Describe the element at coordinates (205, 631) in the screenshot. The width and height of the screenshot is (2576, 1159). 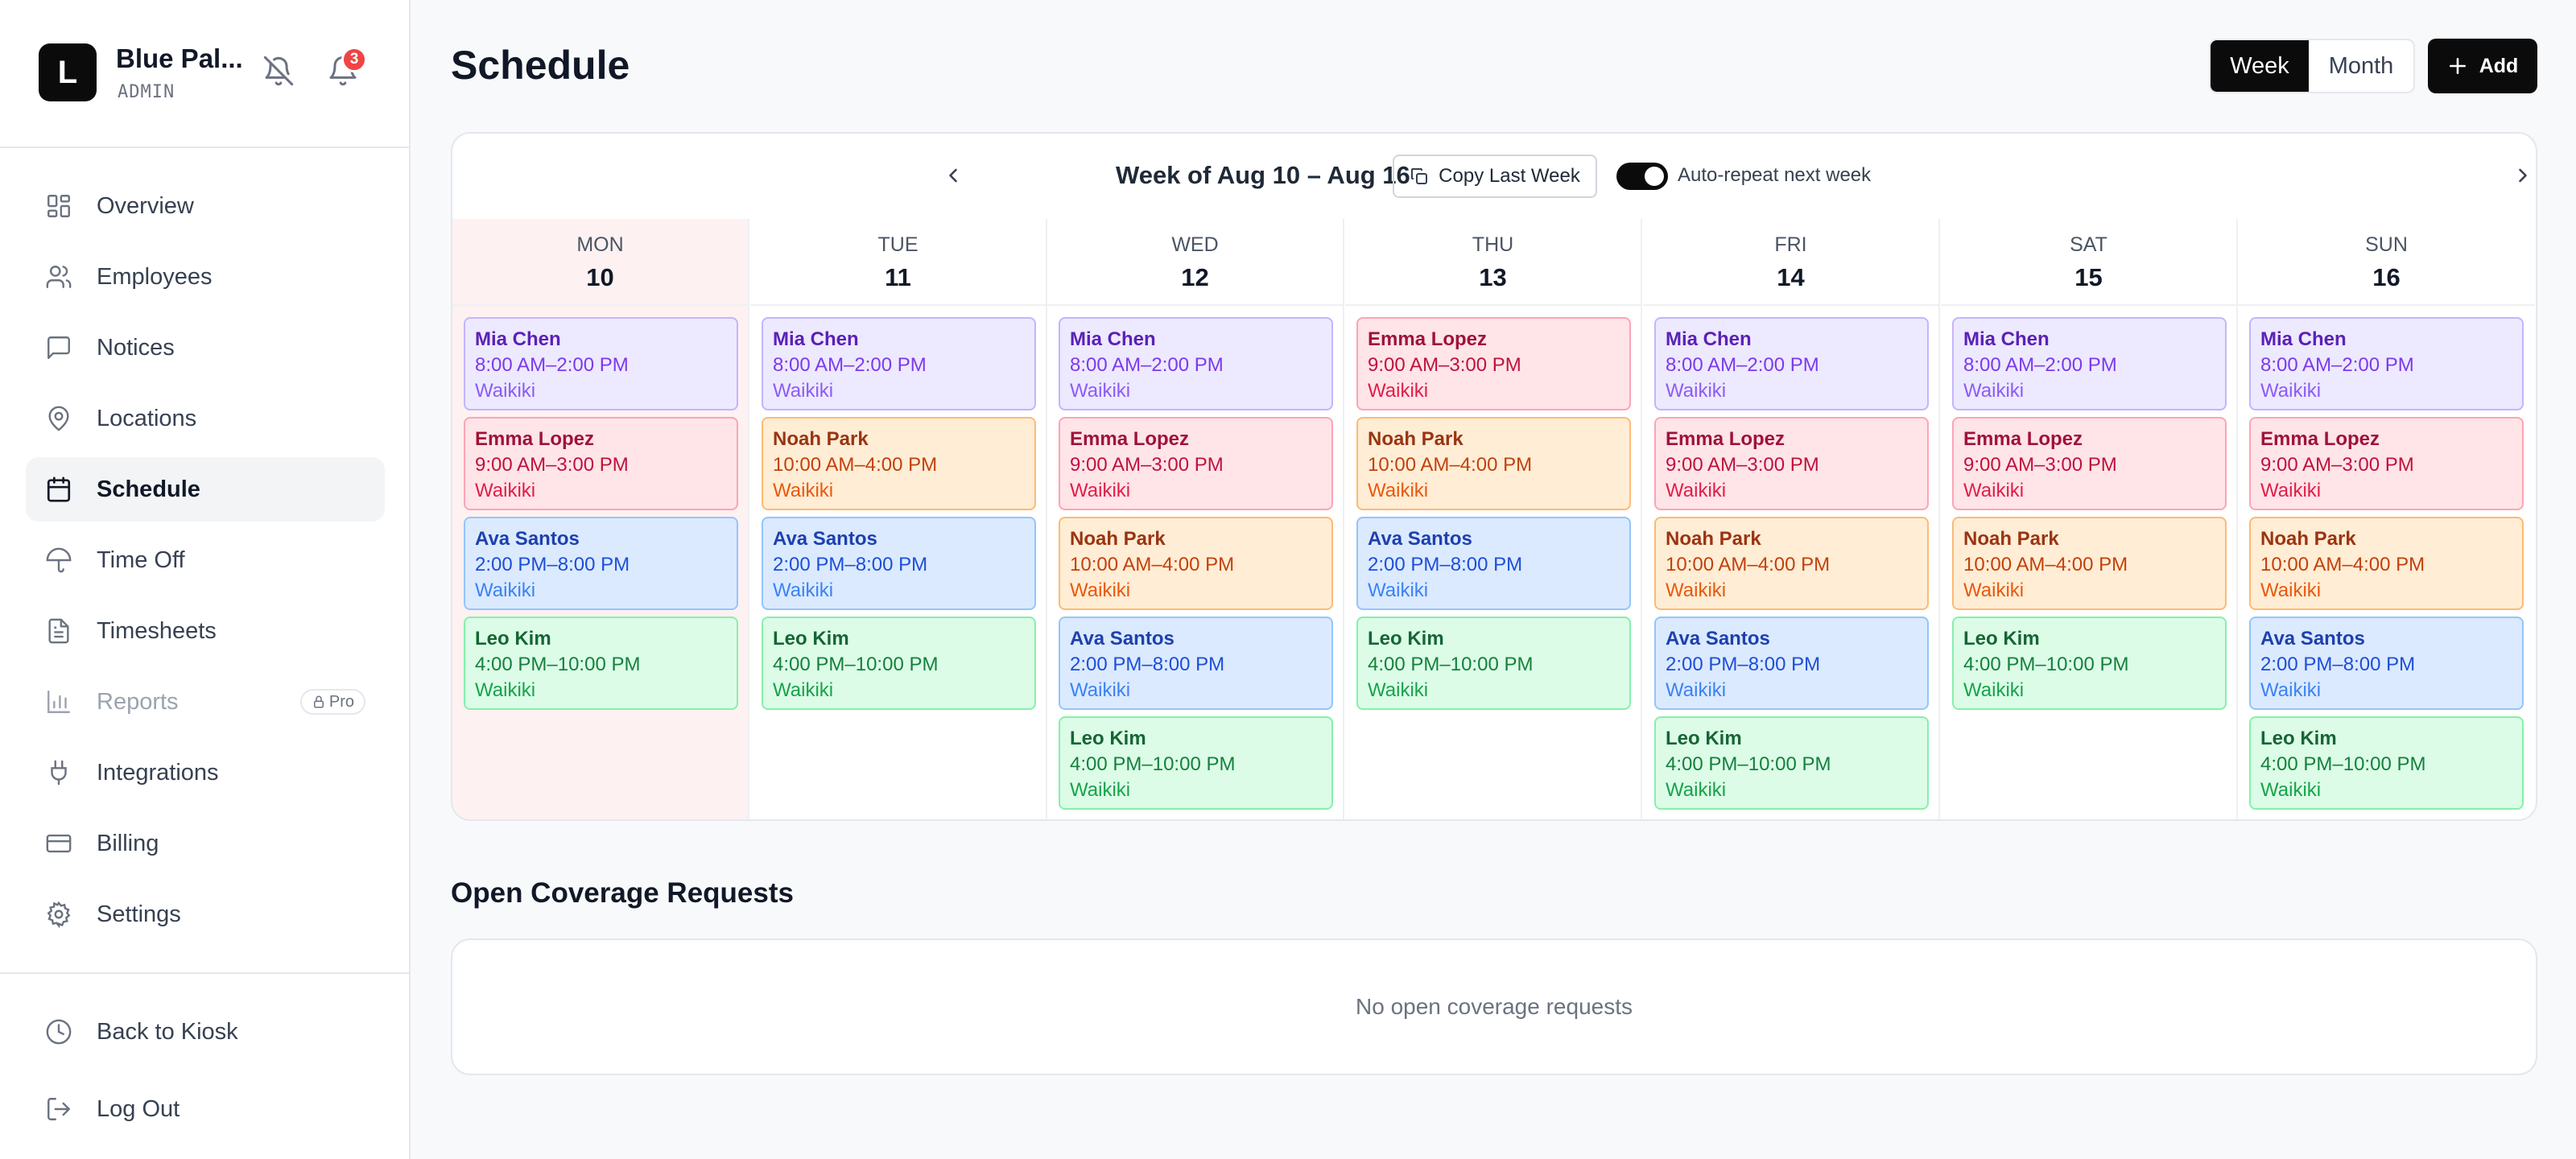
I see `sidebar-item-timesheets: Timesheets` at that location.